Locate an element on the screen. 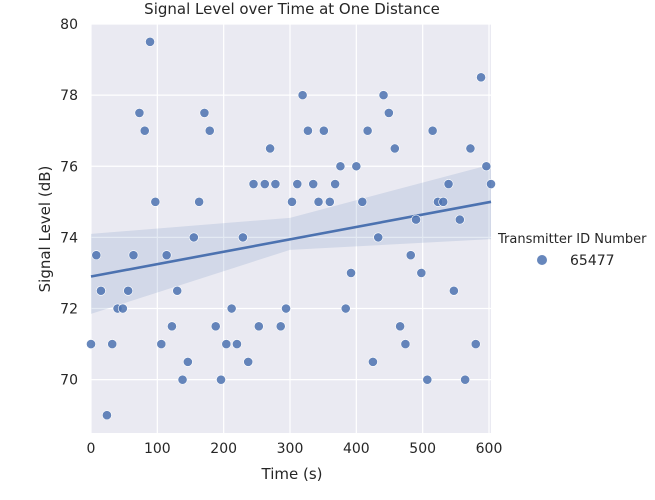  x-tick-label: 200 is located at coordinates (223, 449).